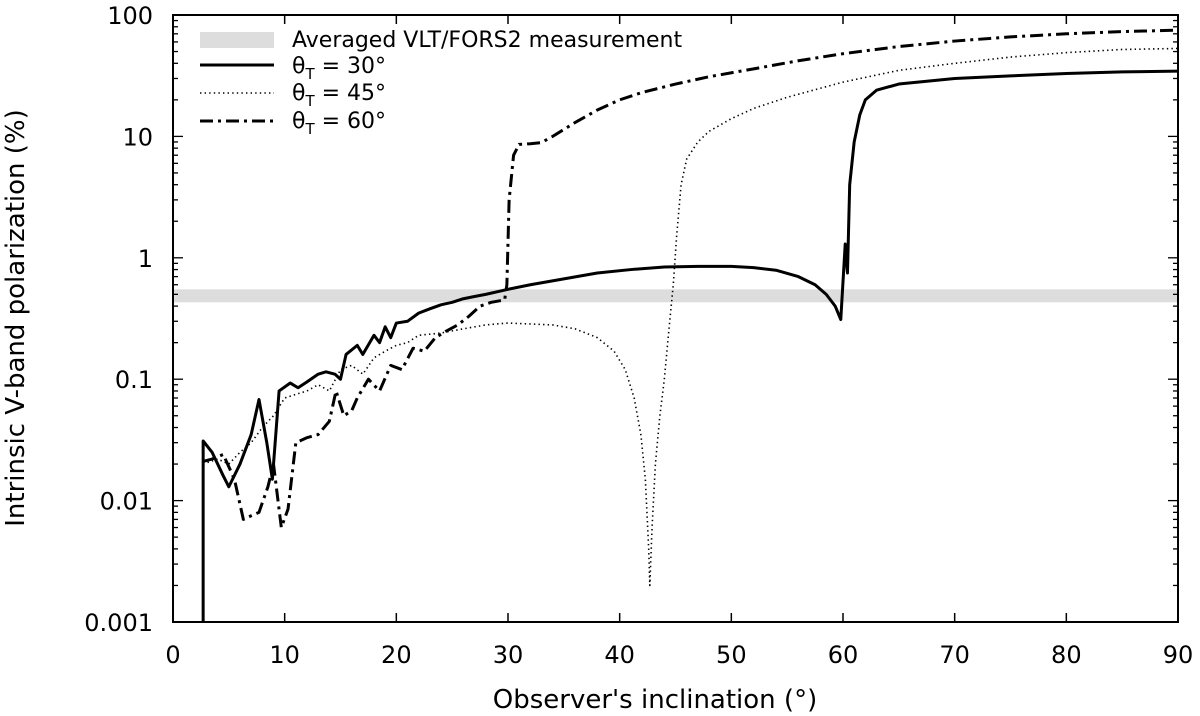 The width and height of the screenshot is (1200, 716). I want to click on x-tick-label: 40, so click(619, 655).